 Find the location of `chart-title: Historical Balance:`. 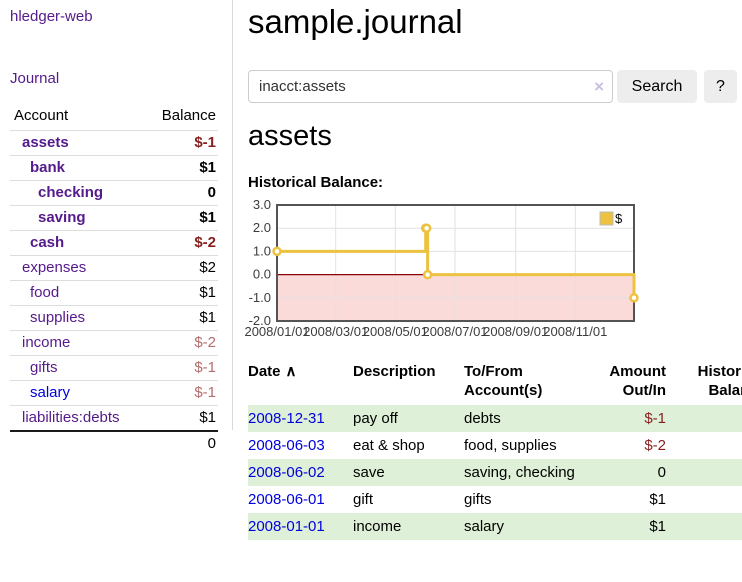

chart-title: Historical Balance: is located at coordinates (316, 182).